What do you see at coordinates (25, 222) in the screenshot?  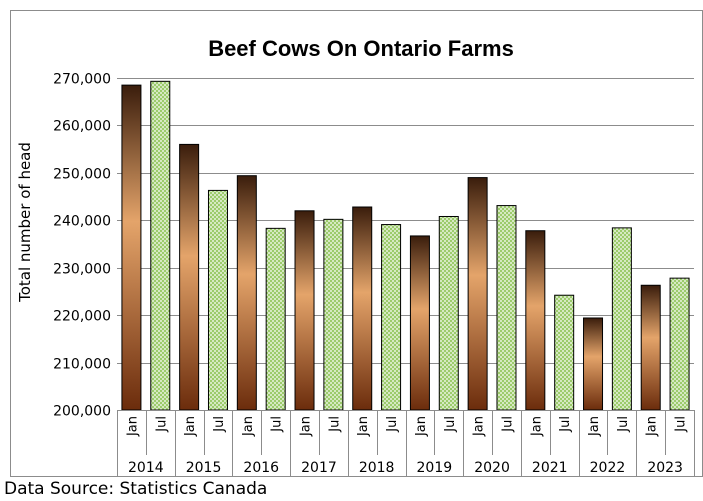 I see `y-axis-label: Total number of head` at bounding box center [25, 222].